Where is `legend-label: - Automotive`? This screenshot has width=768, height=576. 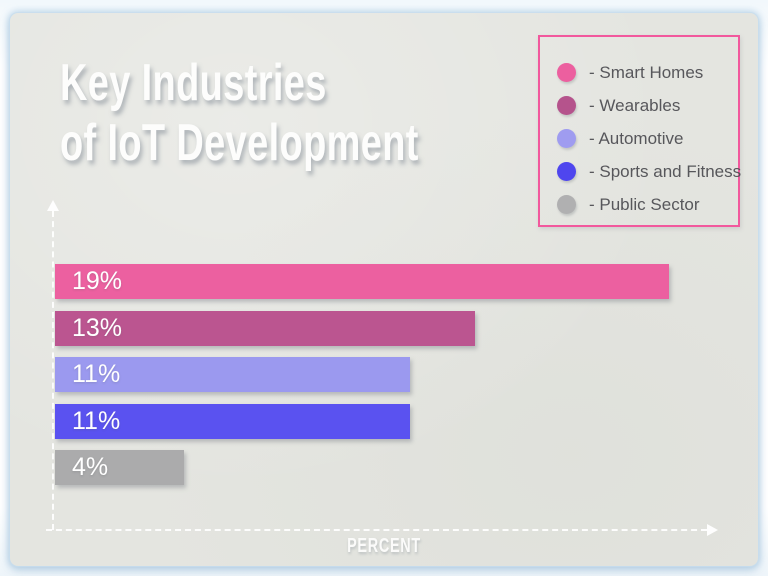 legend-label: - Automotive is located at coordinates (636, 138).